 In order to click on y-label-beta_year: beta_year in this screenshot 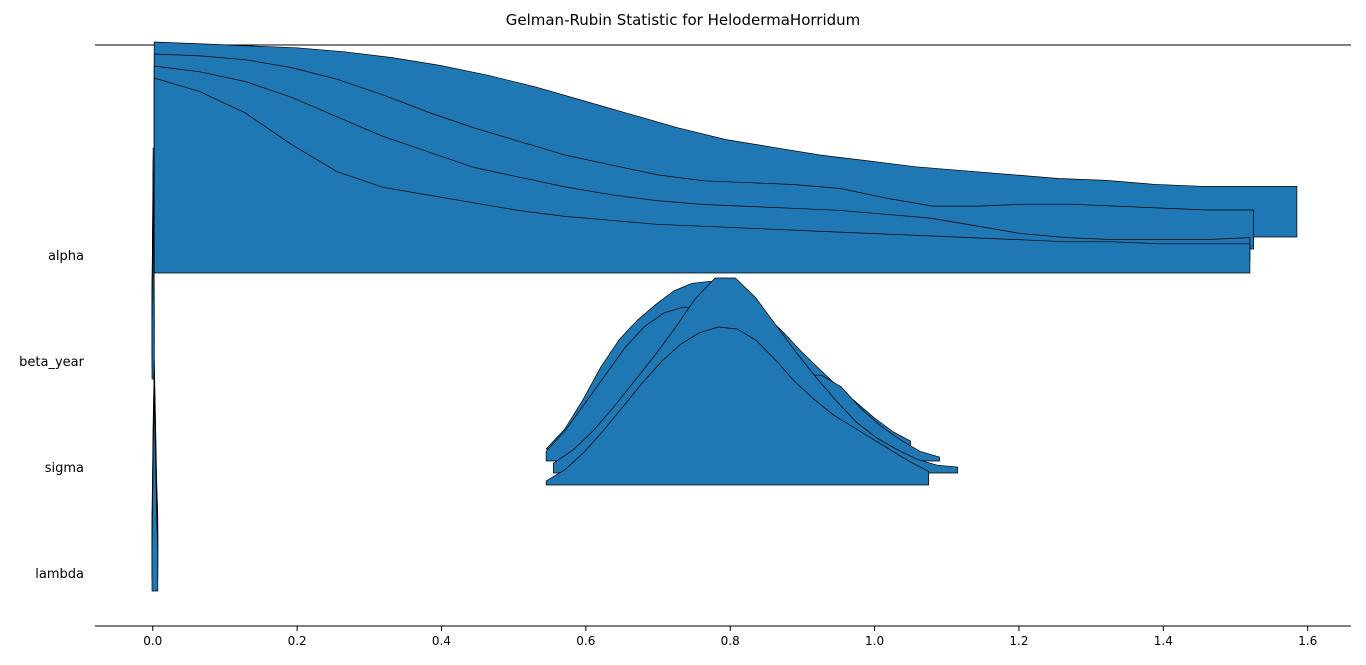, I will do `click(51, 362)`.